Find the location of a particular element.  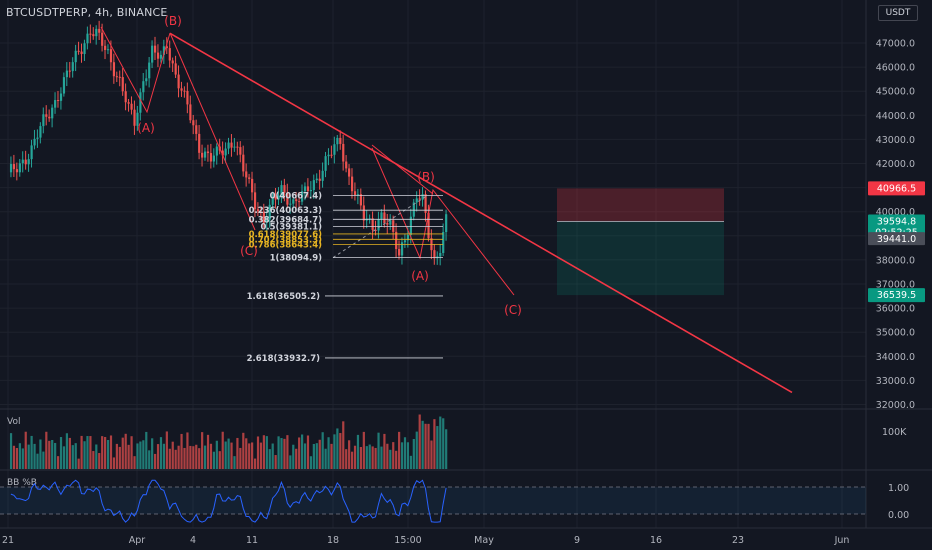

price-tick-label: 34000.0 is located at coordinates (895, 357).